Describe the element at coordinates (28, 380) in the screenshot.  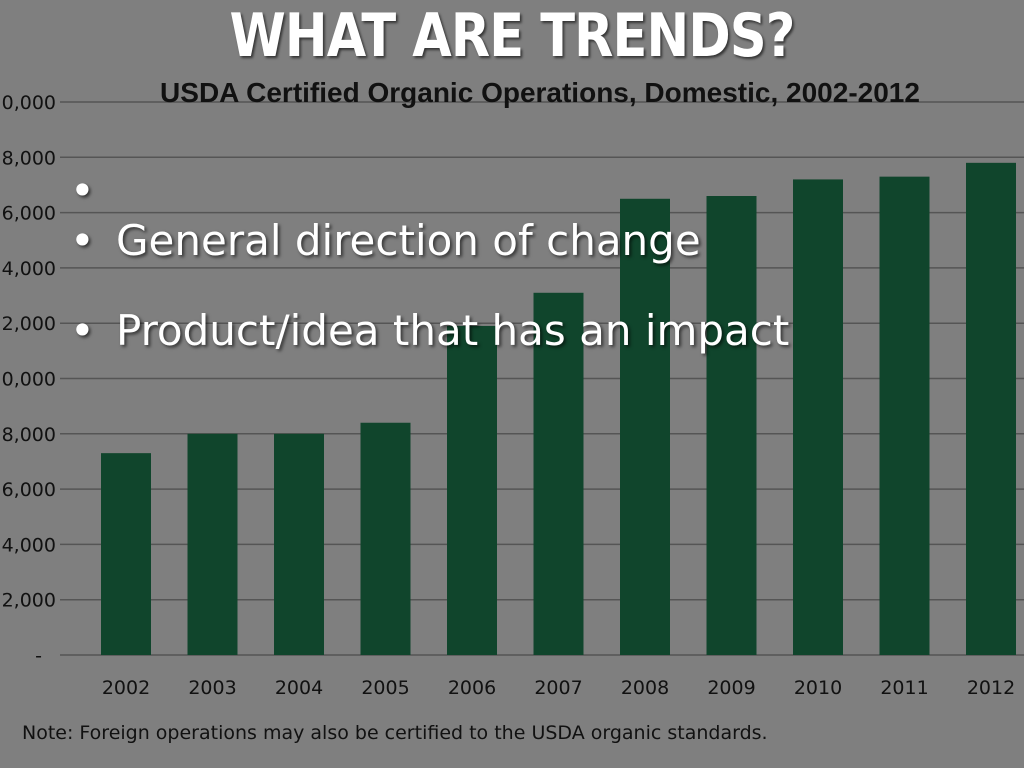
I see `y-tick-label: 10,000` at that location.